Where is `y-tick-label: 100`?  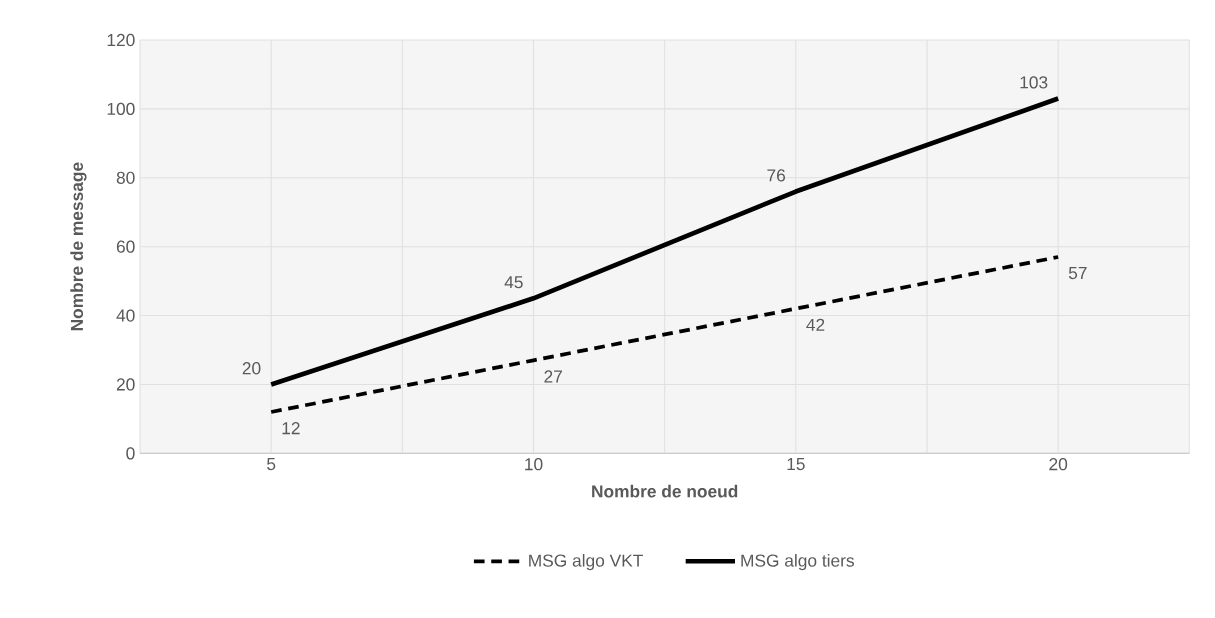
y-tick-label: 100 is located at coordinates (121, 109).